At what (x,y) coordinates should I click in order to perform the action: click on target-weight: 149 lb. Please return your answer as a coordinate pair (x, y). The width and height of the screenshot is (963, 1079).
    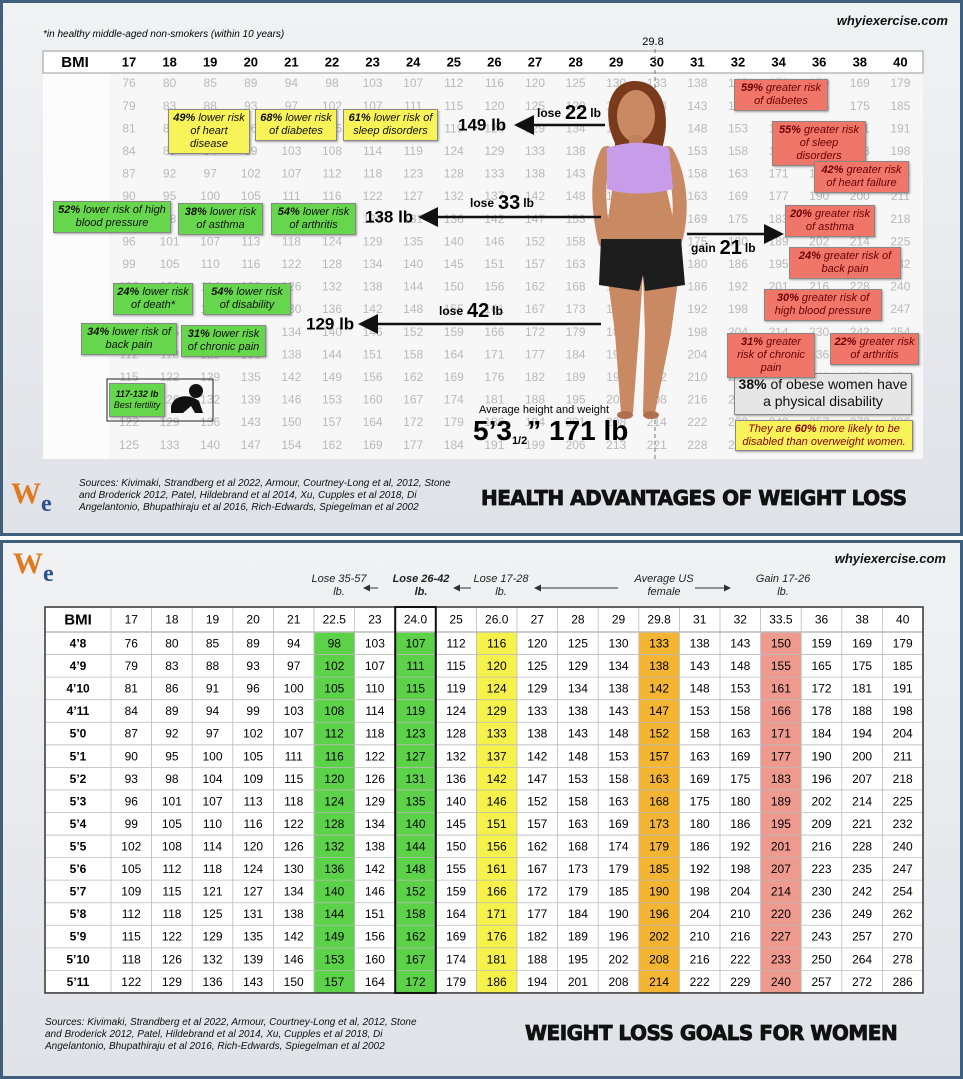
    Looking at the image, I should click on (482, 124).